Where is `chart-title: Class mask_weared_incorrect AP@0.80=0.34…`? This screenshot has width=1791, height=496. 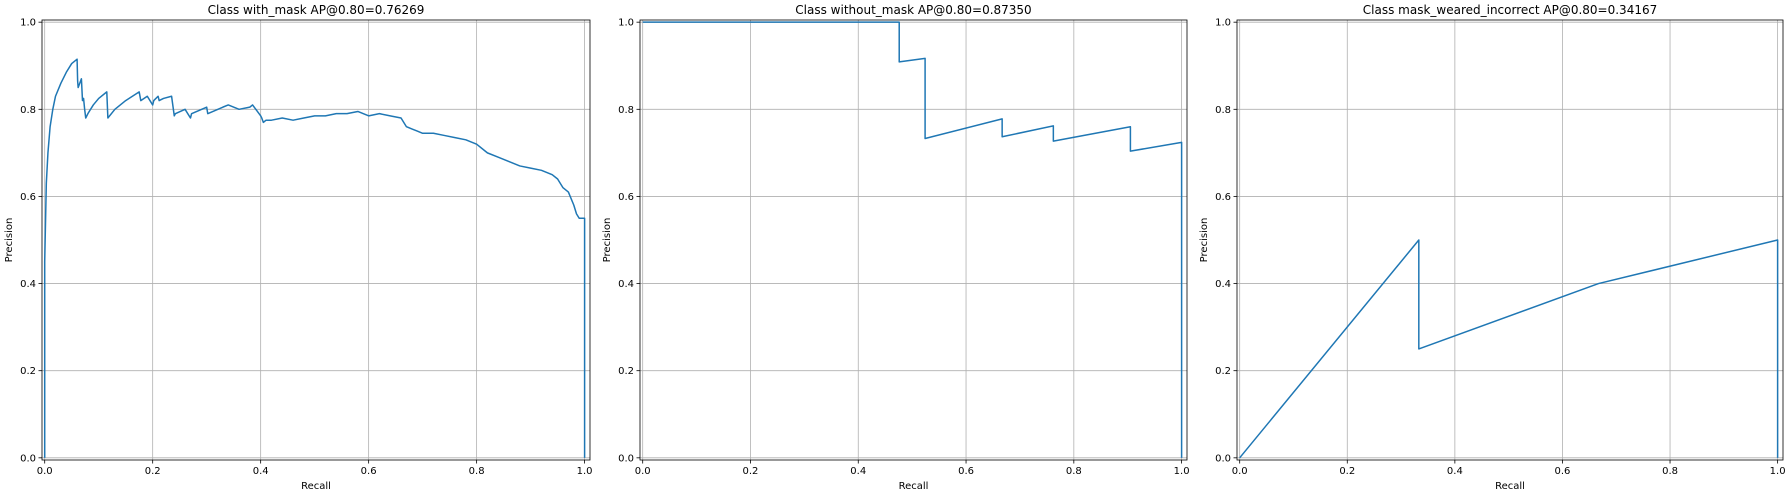 chart-title: Class mask_weared_incorrect AP@0.80=0.34… is located at coordinates (1510, 10).